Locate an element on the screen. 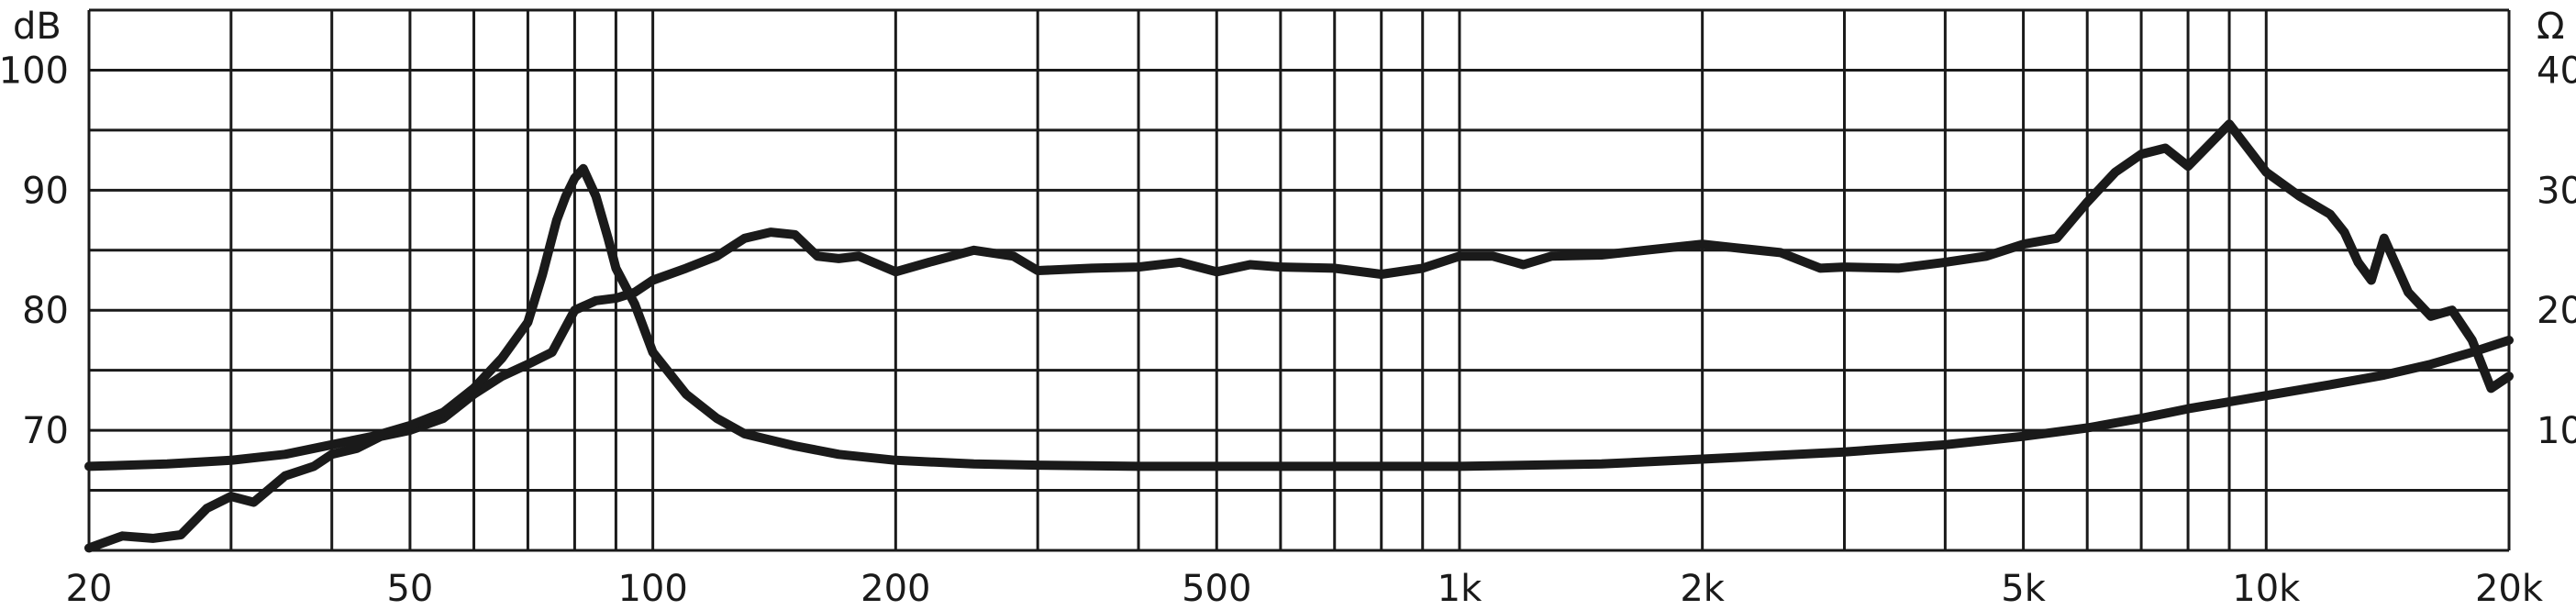 The height and width of the screenshot is (610, 2576). x-tick-label: 100 is located at coordinates (652, 589).